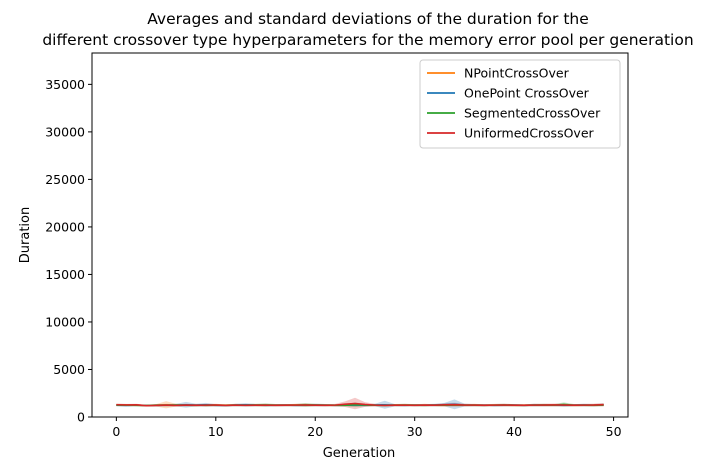 Image resolution: width=718 pixels, height=470 pixels. Describe the element at coordinates (69, 369) in the screenshot. I see `y-tick-label: 5000` at that location.